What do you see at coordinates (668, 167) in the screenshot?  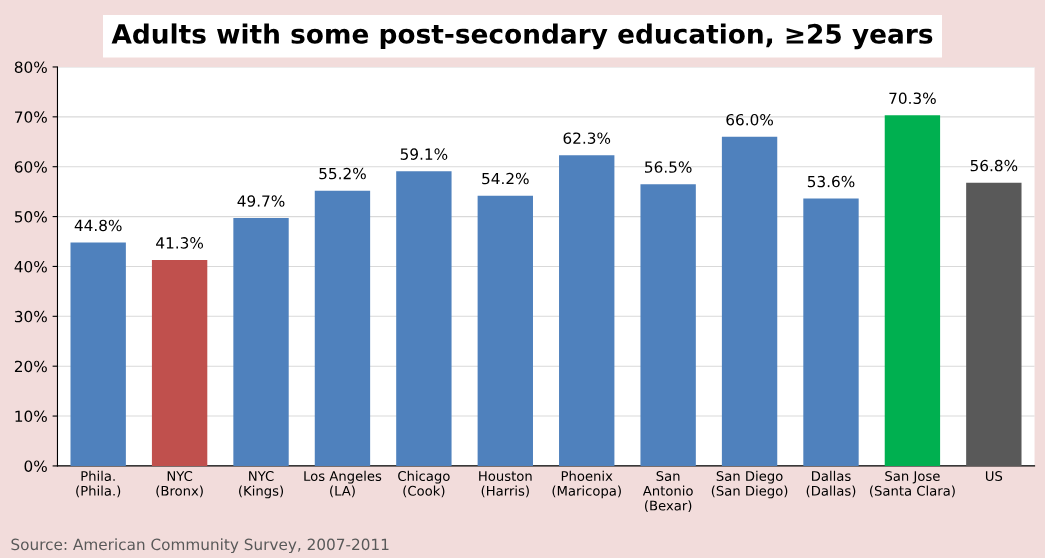 I see `data-label: 56.5%` at bounding box center [668, 167].